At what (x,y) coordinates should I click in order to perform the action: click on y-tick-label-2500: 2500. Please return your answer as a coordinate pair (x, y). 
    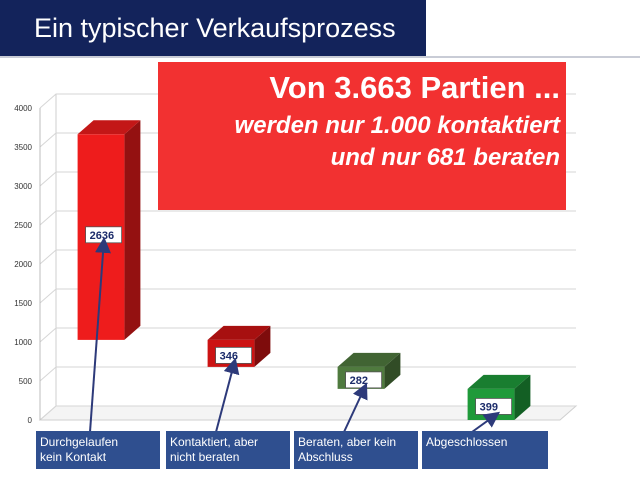
    Looking at the image, I should click on (23, 225).